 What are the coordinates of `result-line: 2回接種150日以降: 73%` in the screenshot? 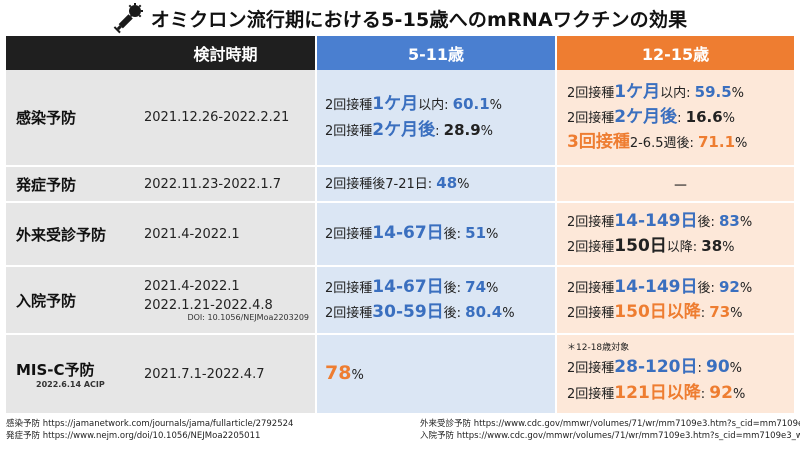 It's located at (655, 312).